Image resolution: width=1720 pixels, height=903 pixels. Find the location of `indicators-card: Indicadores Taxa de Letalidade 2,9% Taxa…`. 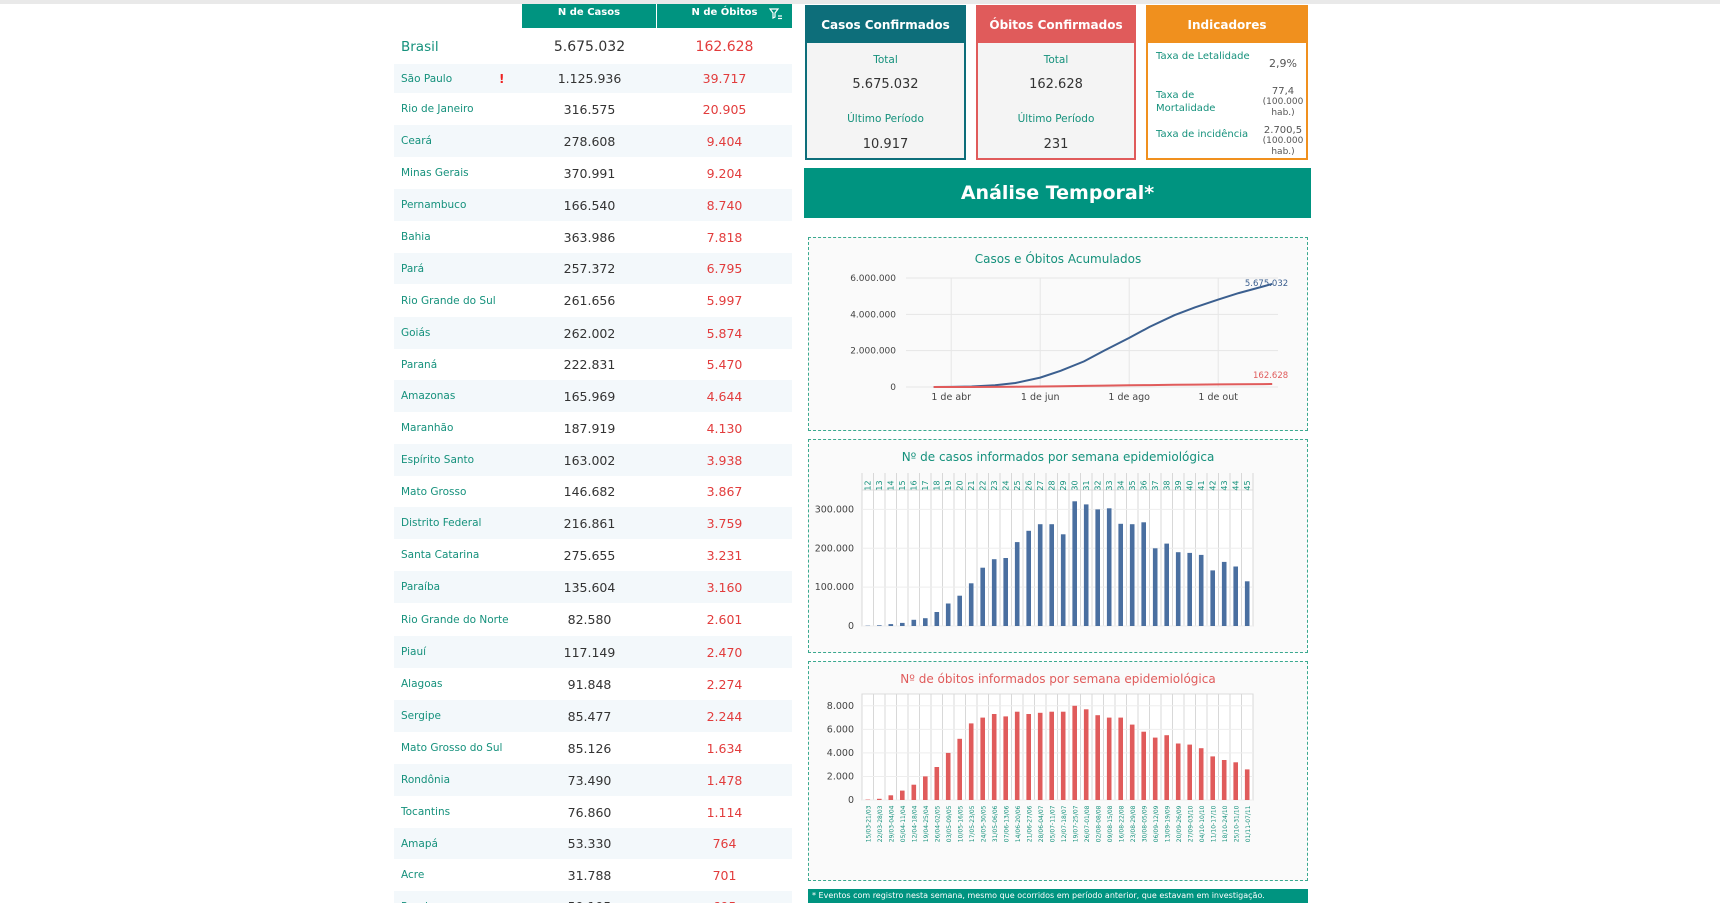

indicators-card: Indicadores Taxa de Letalidade 2,9% Taxa… is located at coordinates (1227, 82).